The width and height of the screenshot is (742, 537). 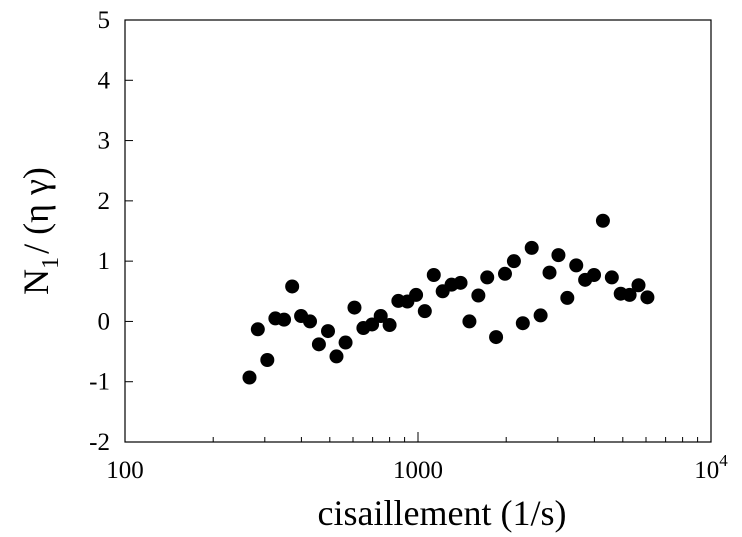 I want to click on y-tick-label: 0, so click(x=104, y=321).